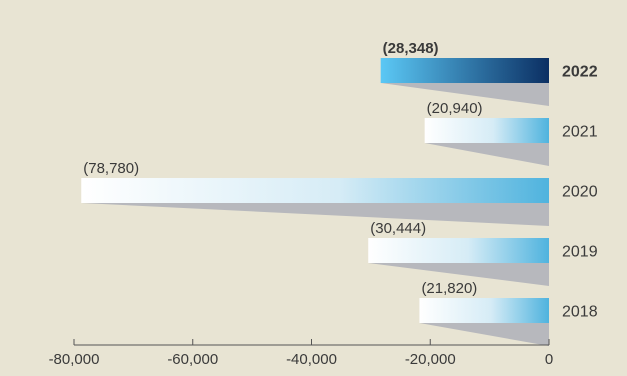 Image resolution: width=627 pixels, height=376 pixels. I want to click on x-tick-label: -20,000, so click(430, 359).